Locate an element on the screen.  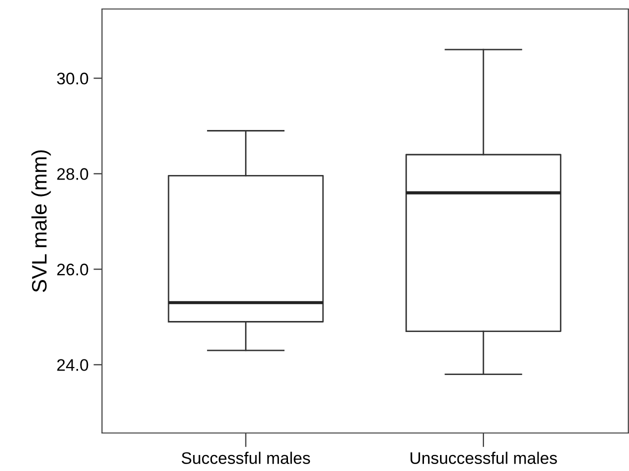
y-axis-title: SVL male (mm) is located at coordinates (41, 221).